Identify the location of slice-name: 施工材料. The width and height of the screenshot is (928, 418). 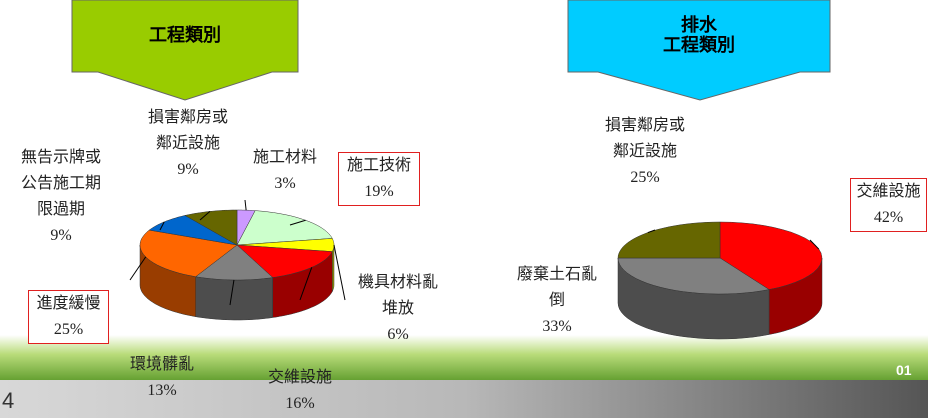
(284, 157).